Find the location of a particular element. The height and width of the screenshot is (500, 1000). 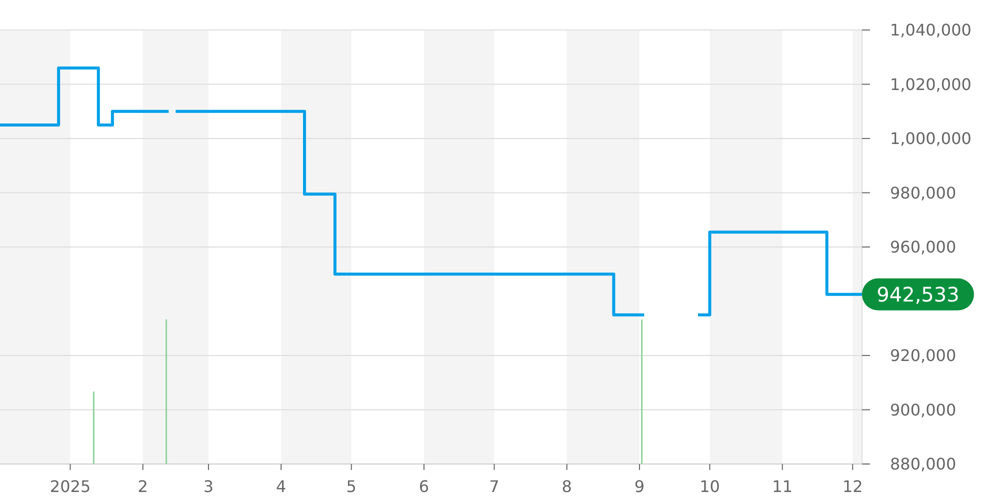

y-tick-label: 1,000,000 is located at coordinates (931, 138).